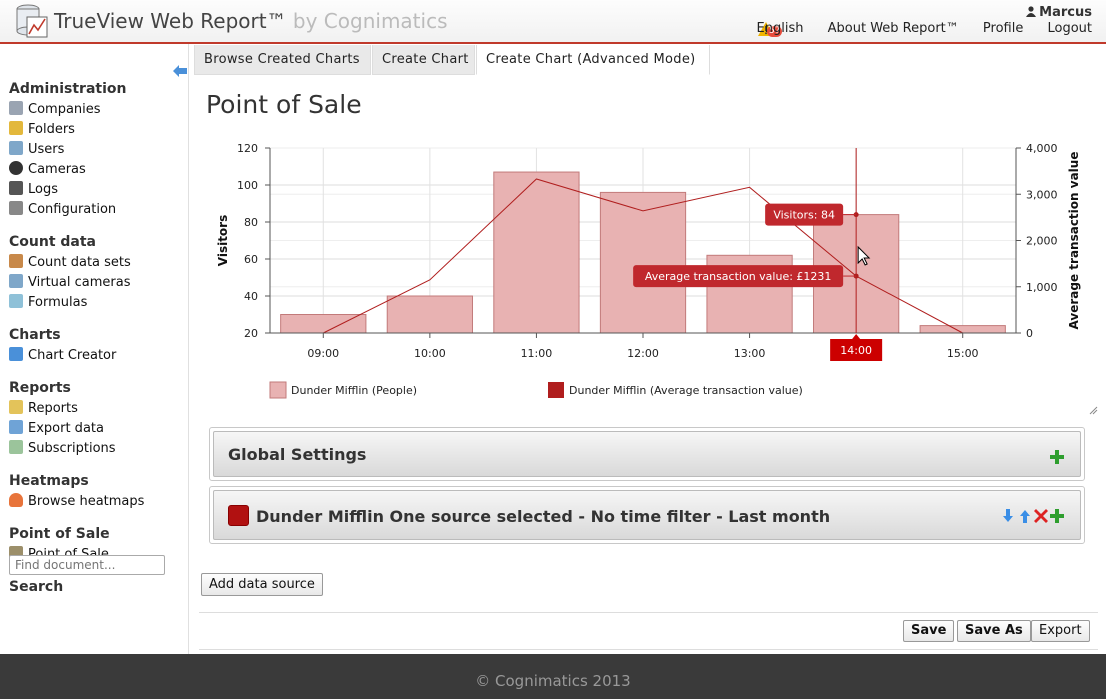  I want to click on sidebar-item-label: Reports, so click(53, 408).